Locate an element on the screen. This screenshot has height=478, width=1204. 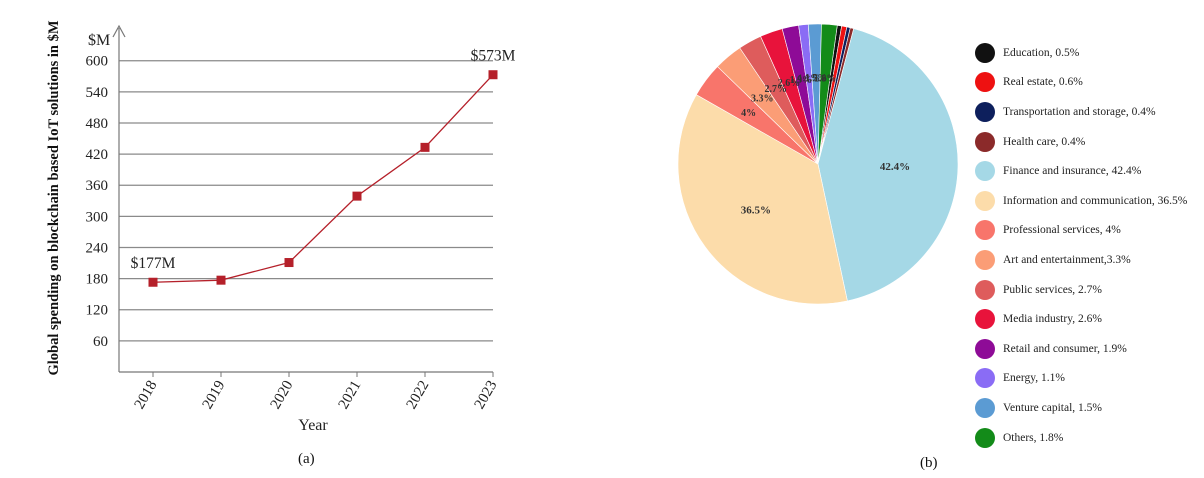
legend-label: Retail and consumer, 1.9% is located at coordinates (1065, 348).